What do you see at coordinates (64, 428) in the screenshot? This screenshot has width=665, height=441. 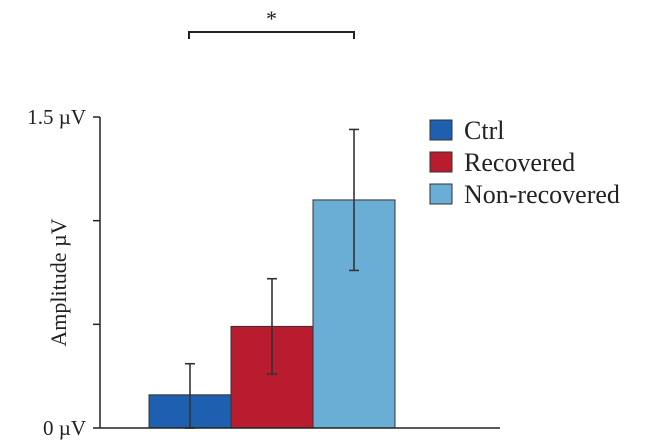 I see `y-tick-label: 0 µV` at bounding box center [64, 428].